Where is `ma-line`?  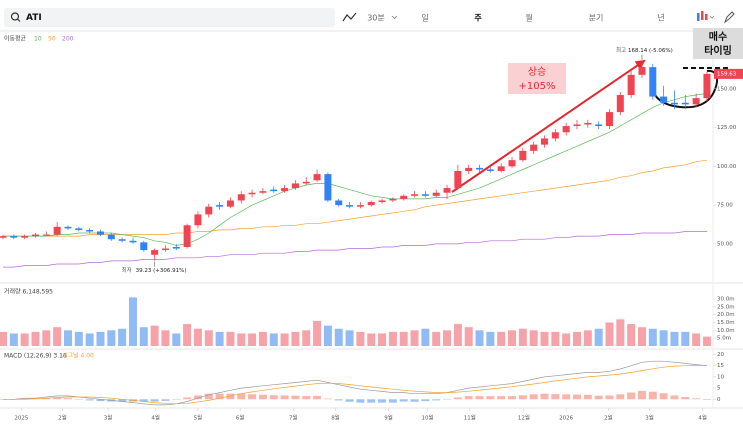
ma-line is located at coordinates (355, 249).